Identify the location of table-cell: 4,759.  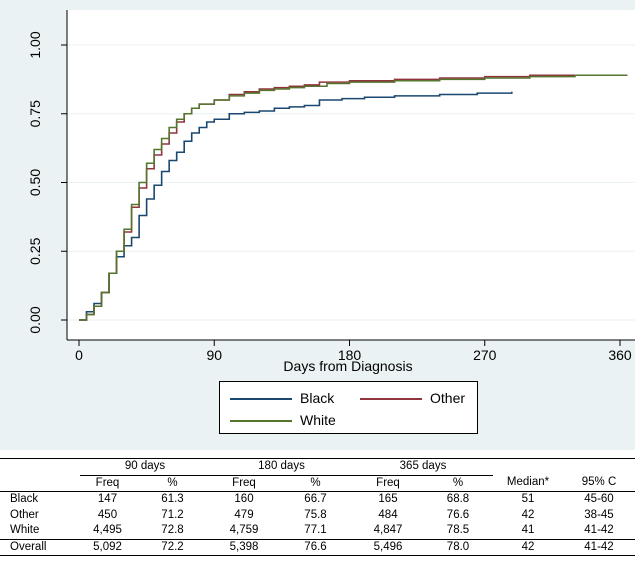
(244, 530).